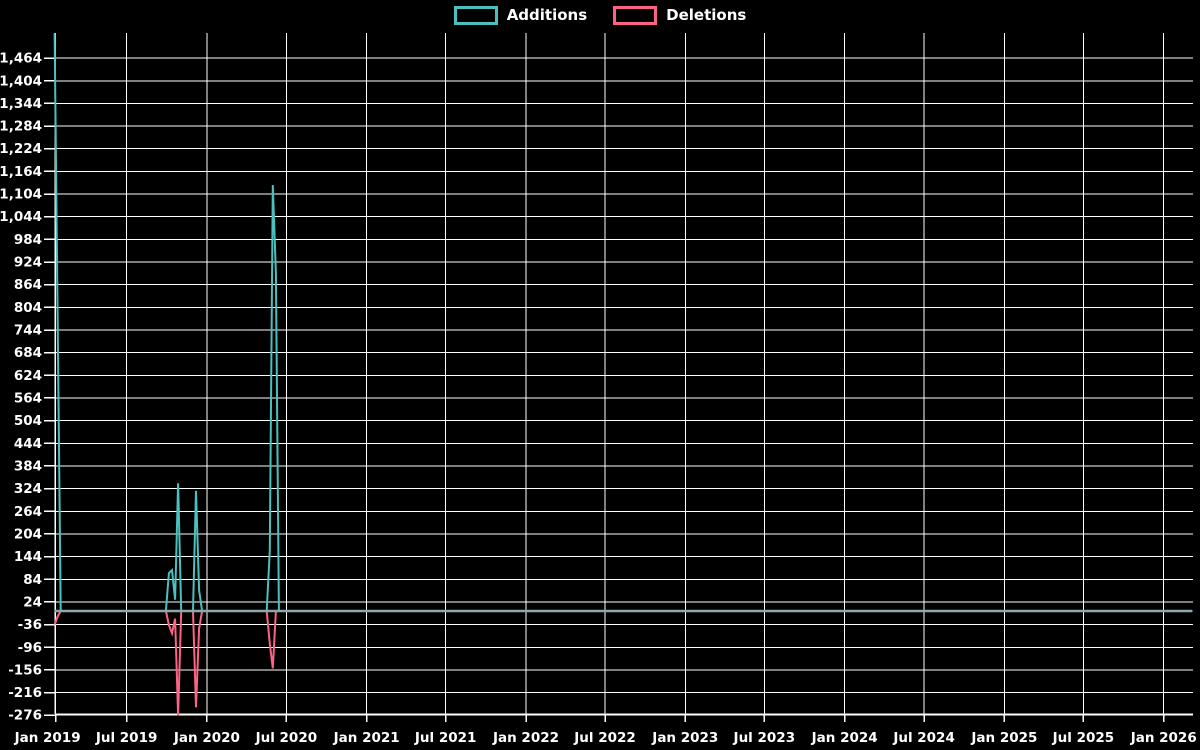 The image size is (1200, 750). Describe the element at coordinates (21, 195) in the screenshot. I see `y-tick-label: 1,104` at that location.